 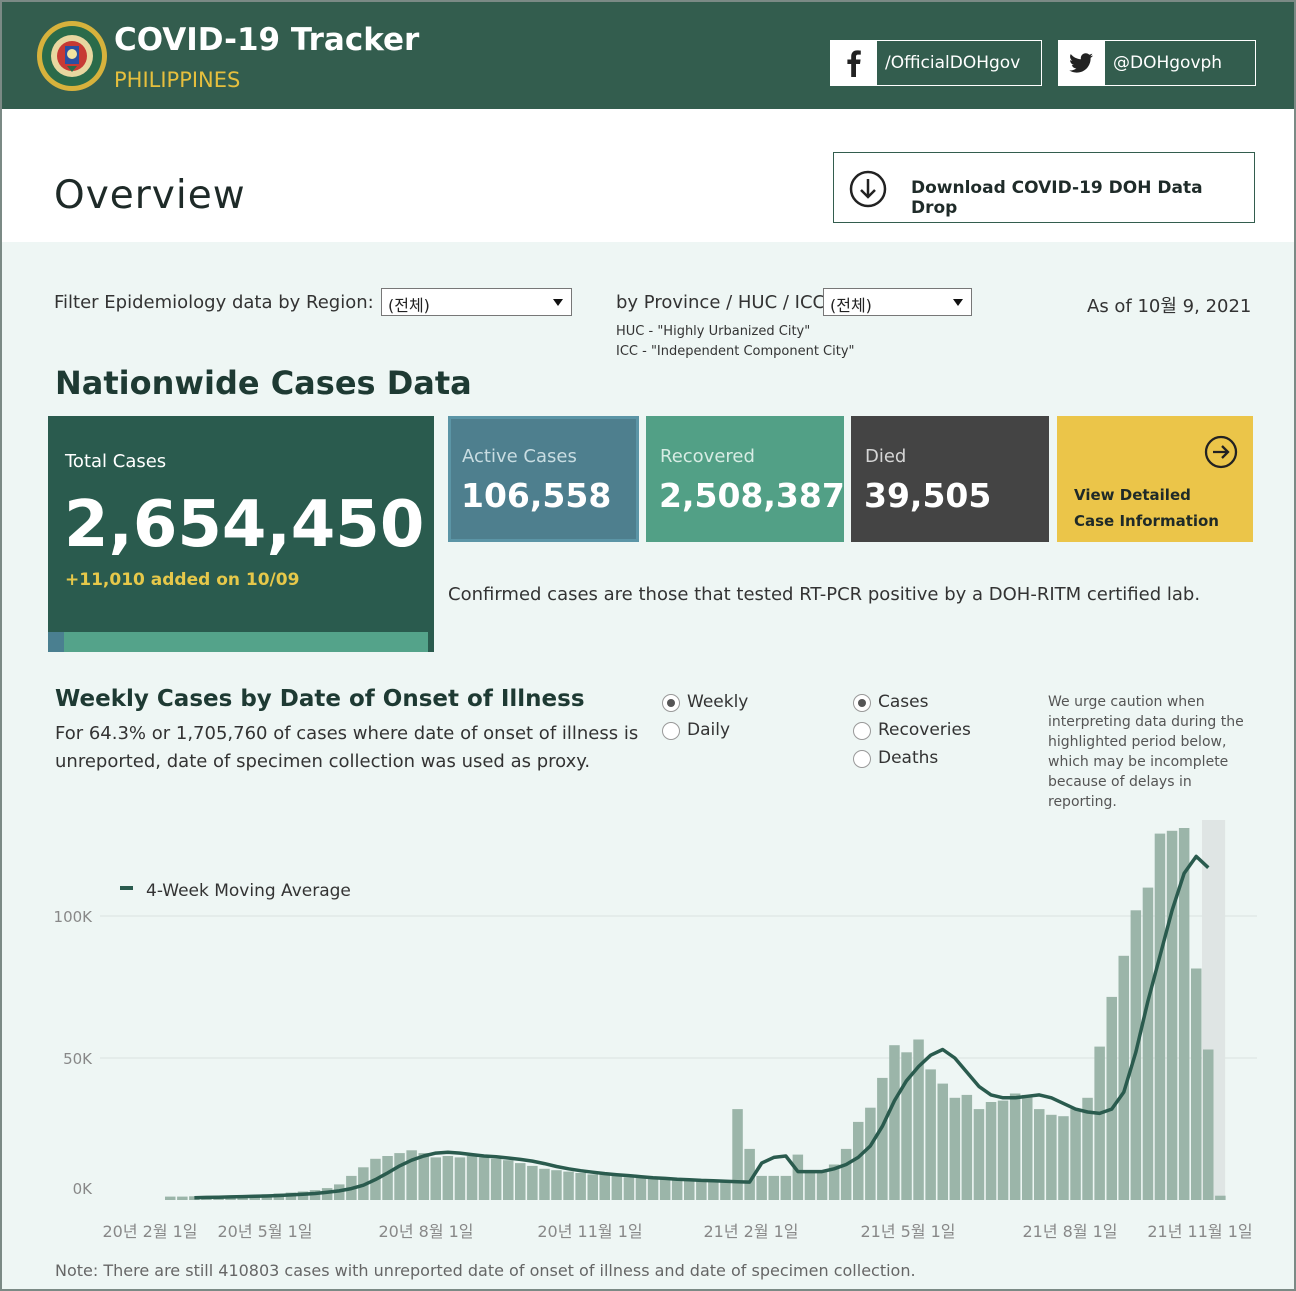 What do you see at coordinates (903, 702) in the screenshot?
I see `radio-cases-label: Cases` at bounding box center [903, 702].